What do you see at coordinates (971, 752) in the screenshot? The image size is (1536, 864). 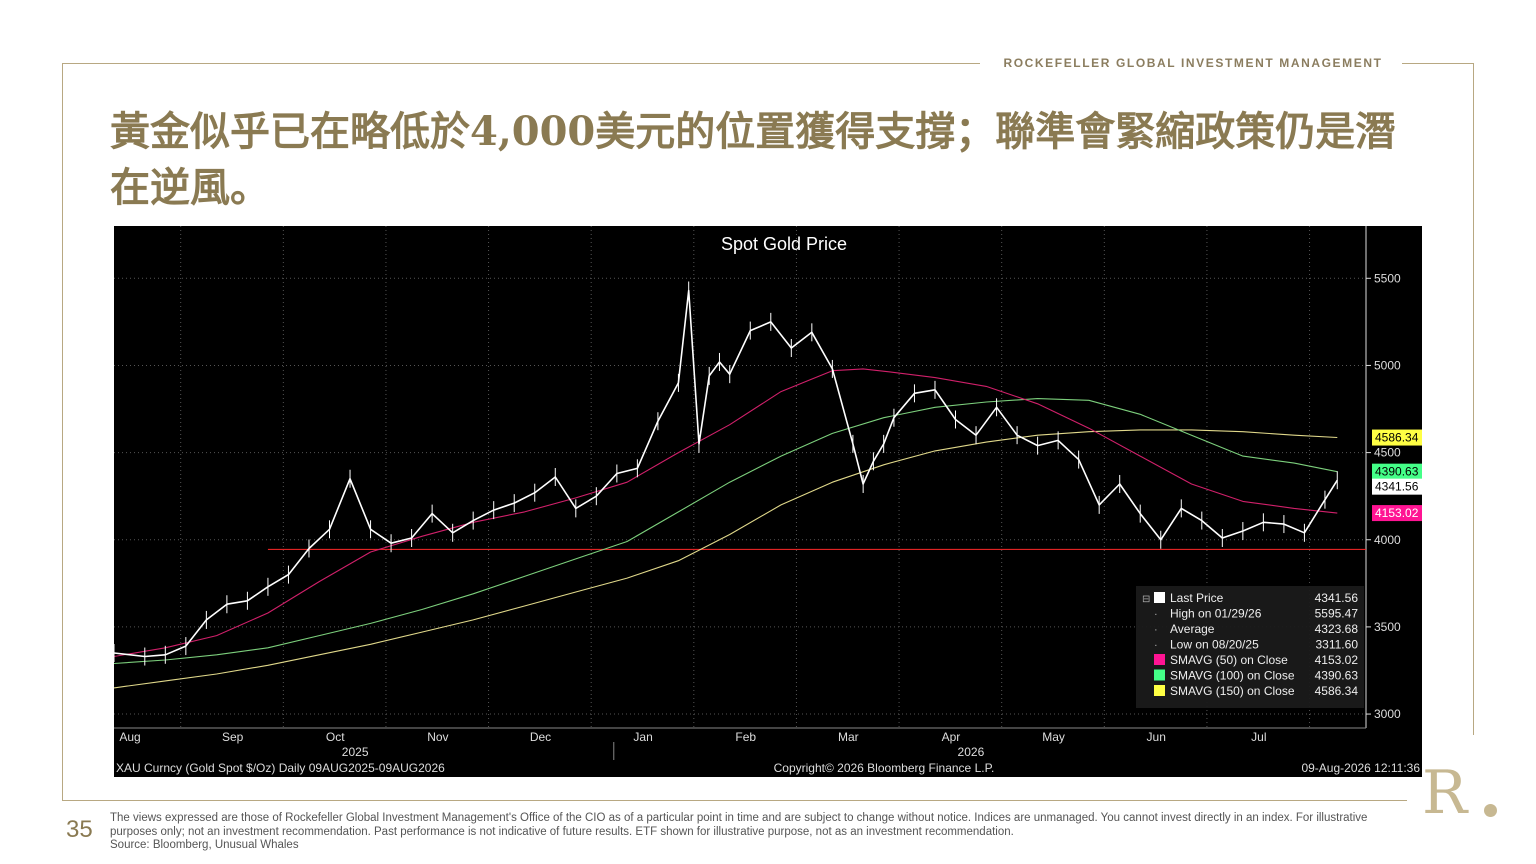 I see `year-label: 2026` at bounding box center [971, 752].